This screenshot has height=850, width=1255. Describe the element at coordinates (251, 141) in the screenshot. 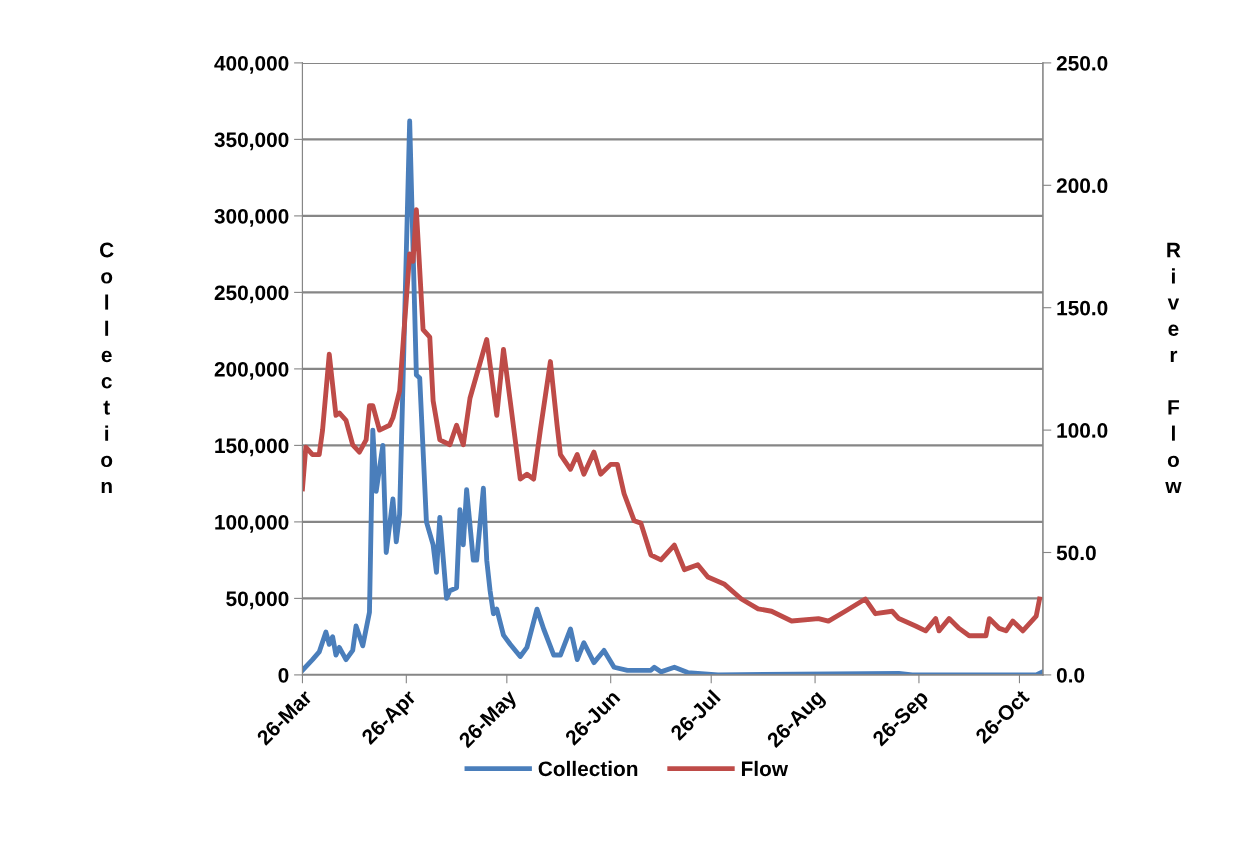

I see `y-tick-label: 350,000` at that location.